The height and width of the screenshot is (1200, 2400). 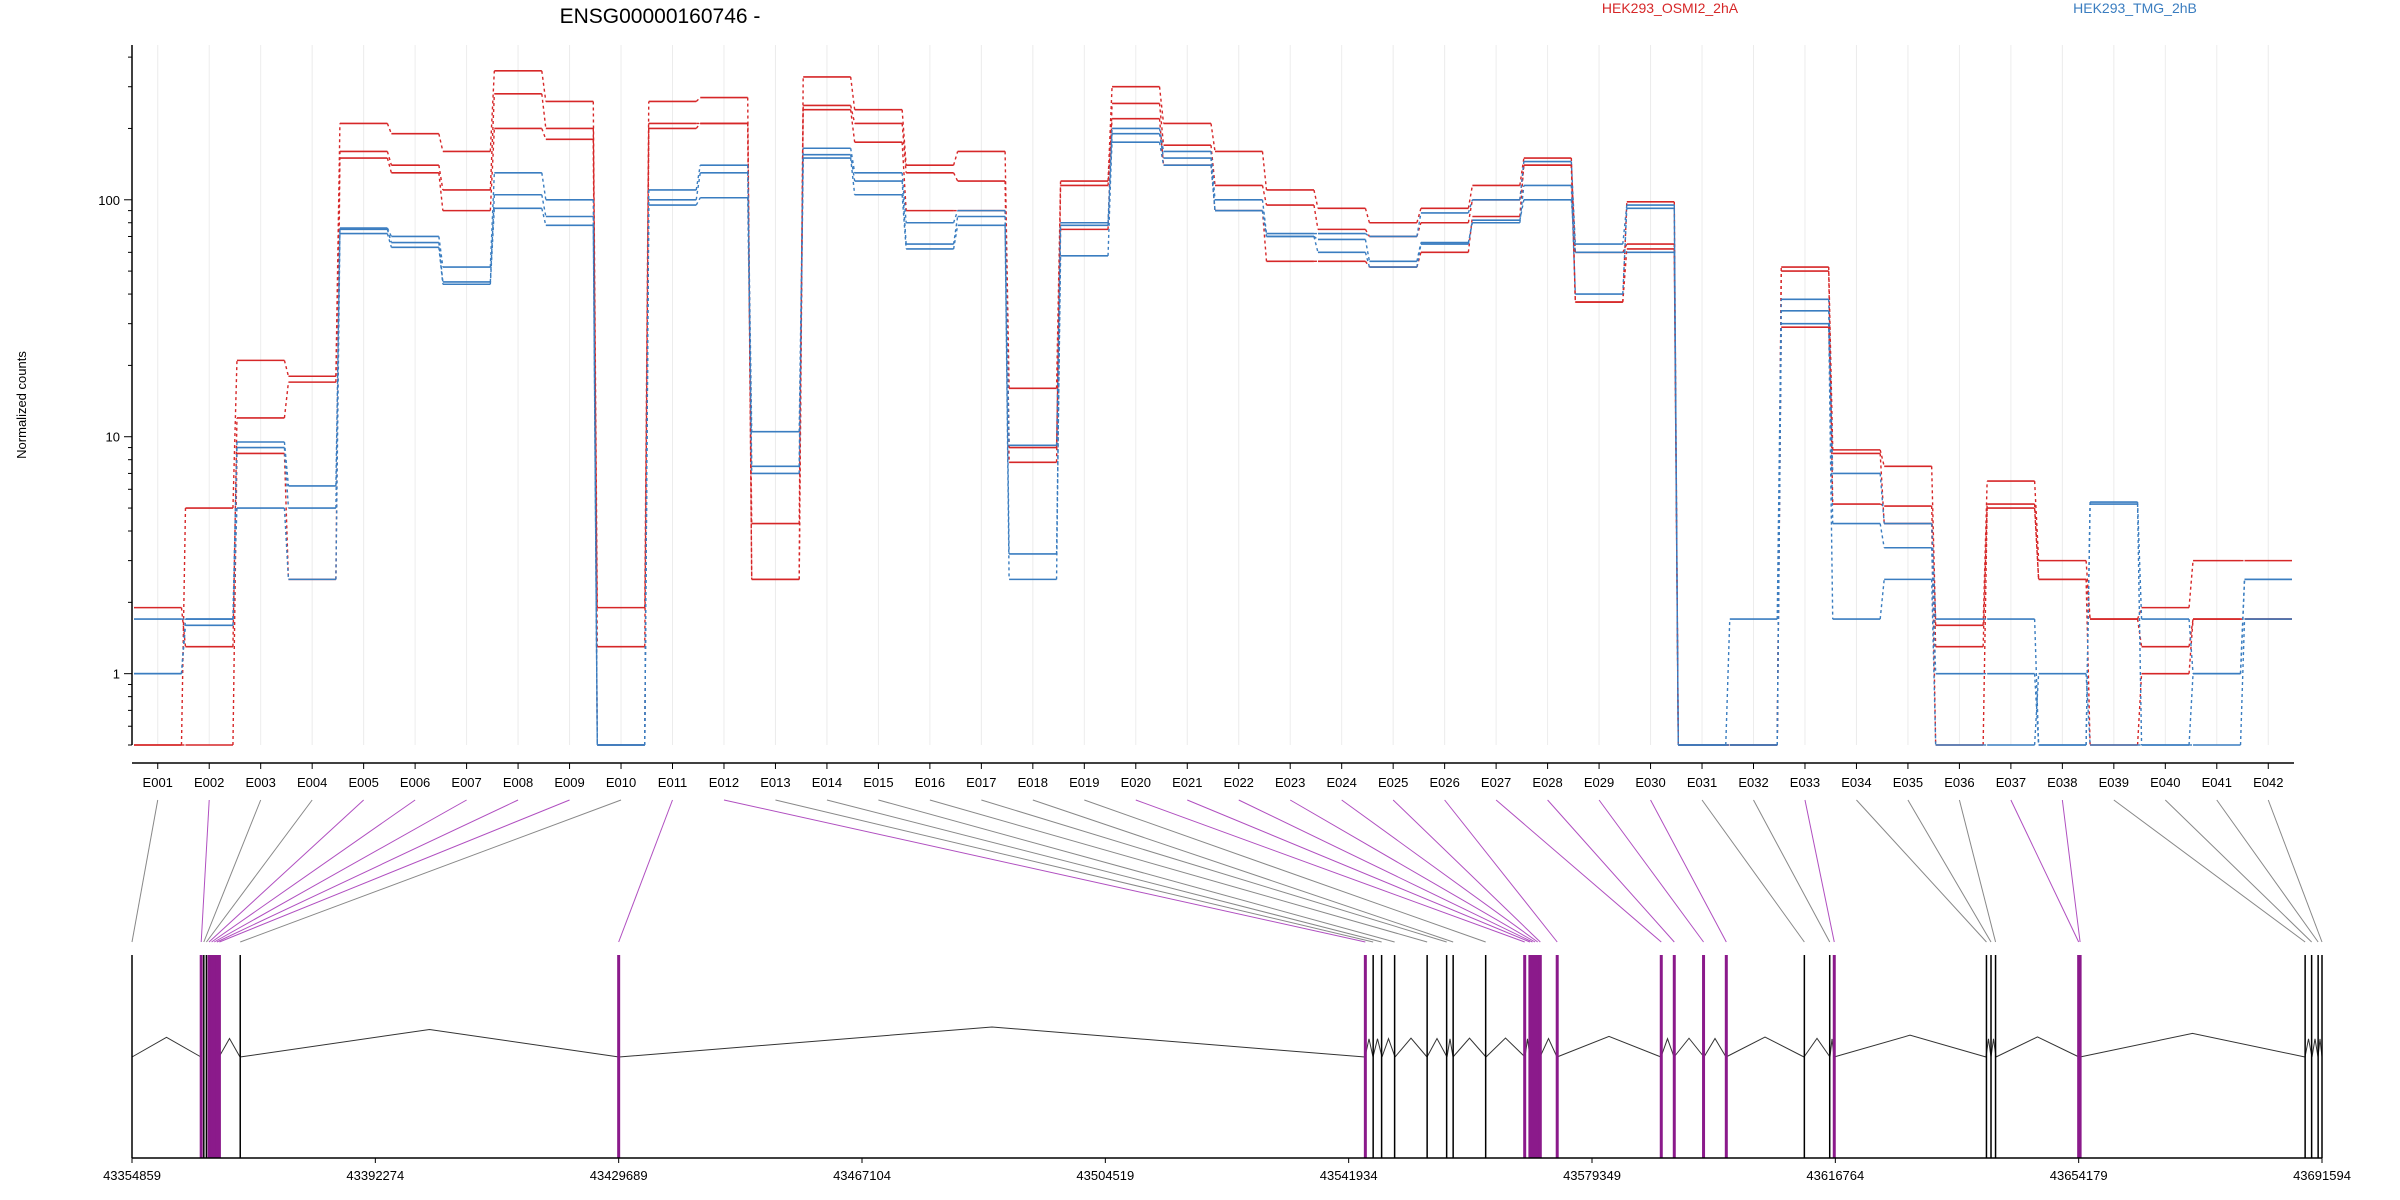 I want to click on x-tick-label: E022, so click(x=1239, y=782).